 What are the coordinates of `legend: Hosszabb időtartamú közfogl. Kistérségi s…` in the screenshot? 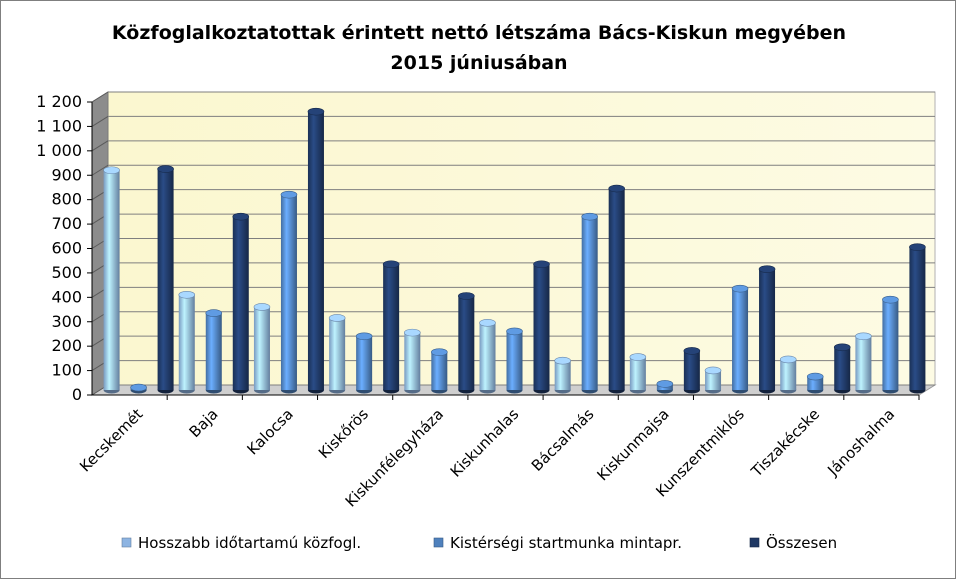 It's located at (479, 542).